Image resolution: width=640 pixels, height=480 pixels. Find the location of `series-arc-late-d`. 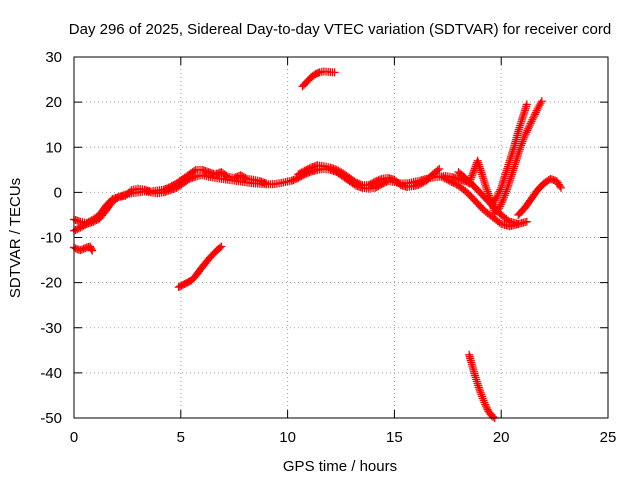

series-arc-late-d is located at coordinates (509, 154).